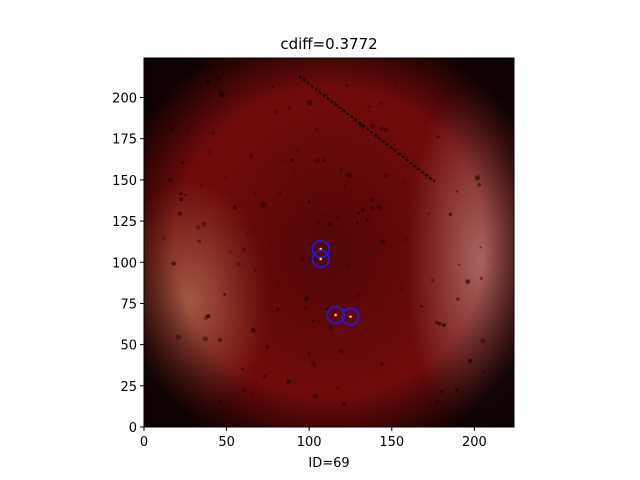 The image size is (640, 480). I want to click on y-axis: 0 25 50 75 100 125 150 175 200, so click(128, 264).